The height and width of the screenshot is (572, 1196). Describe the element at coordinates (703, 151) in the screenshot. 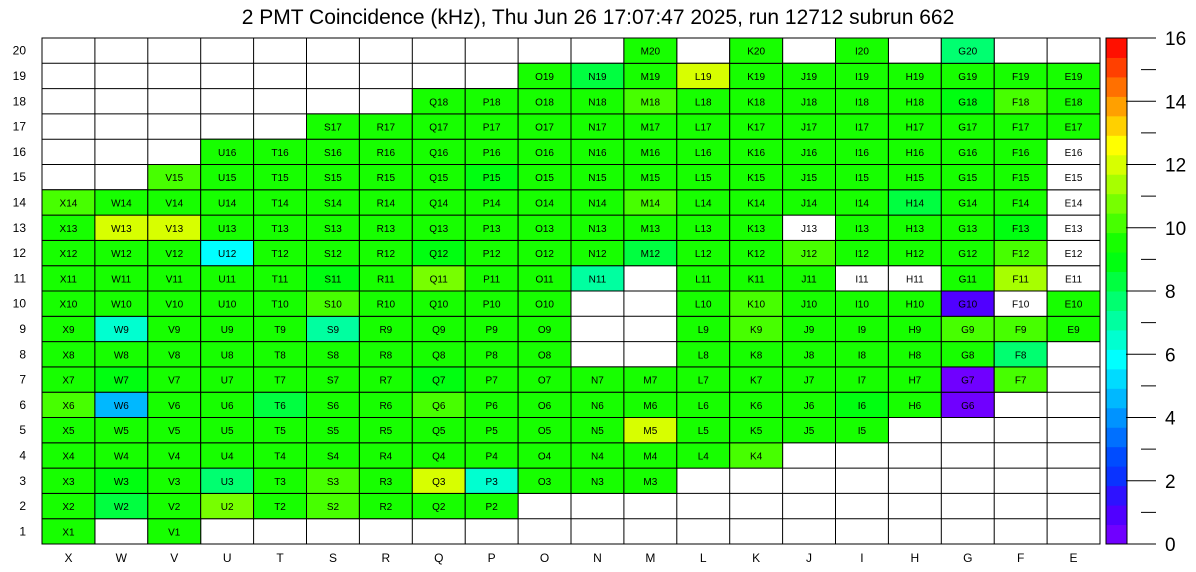

I see `heatmap-cell-l16: L16` at that location.